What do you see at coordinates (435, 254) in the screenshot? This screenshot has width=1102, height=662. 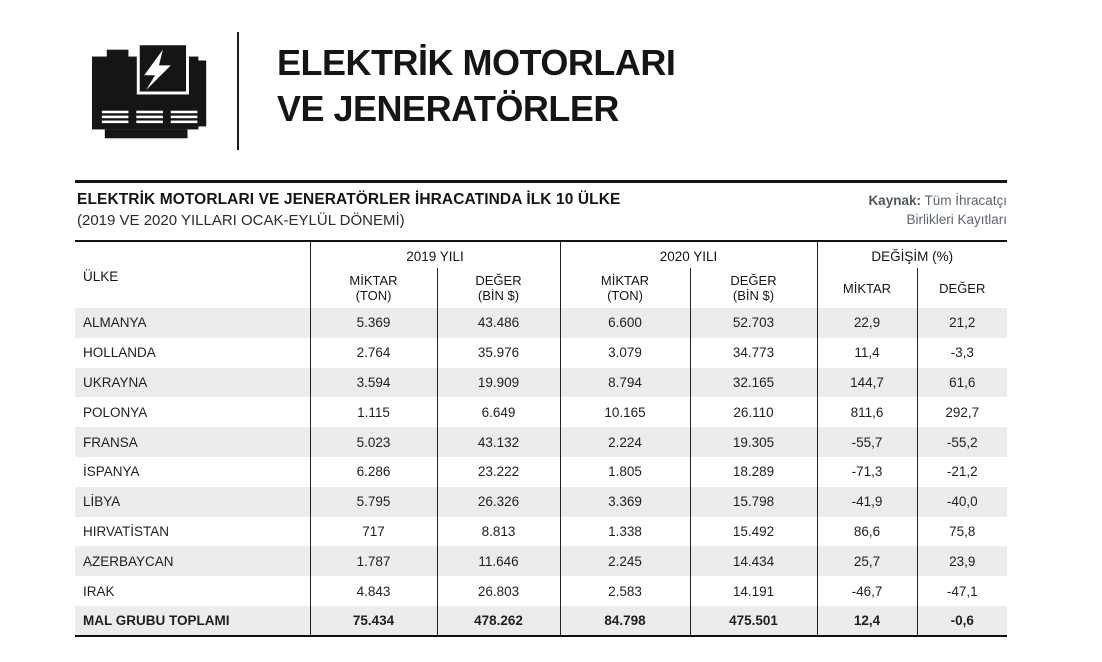 I see `group-header-2019: 2019 YILI` at bounding box center [435, 254].